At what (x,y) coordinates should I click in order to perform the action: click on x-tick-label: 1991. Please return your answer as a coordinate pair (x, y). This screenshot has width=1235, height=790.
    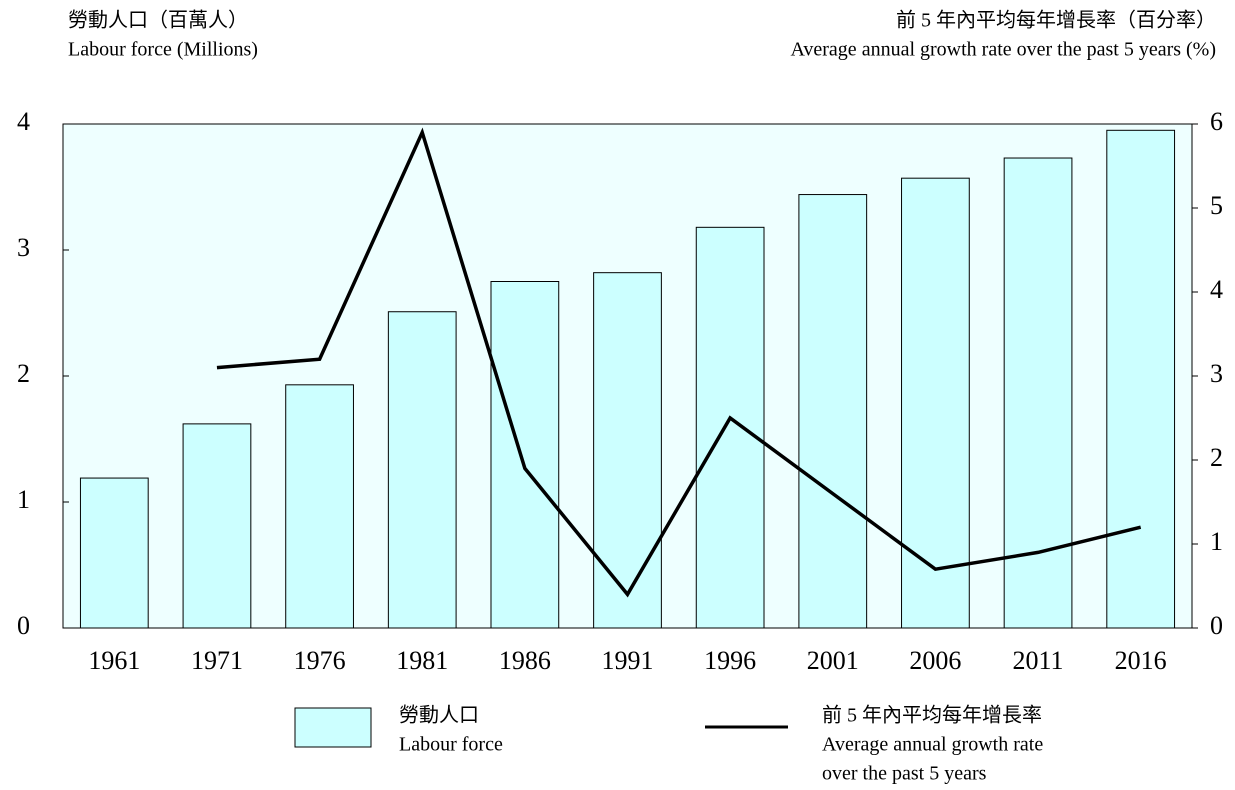
    Looking at the image, I should click on (628, 660).